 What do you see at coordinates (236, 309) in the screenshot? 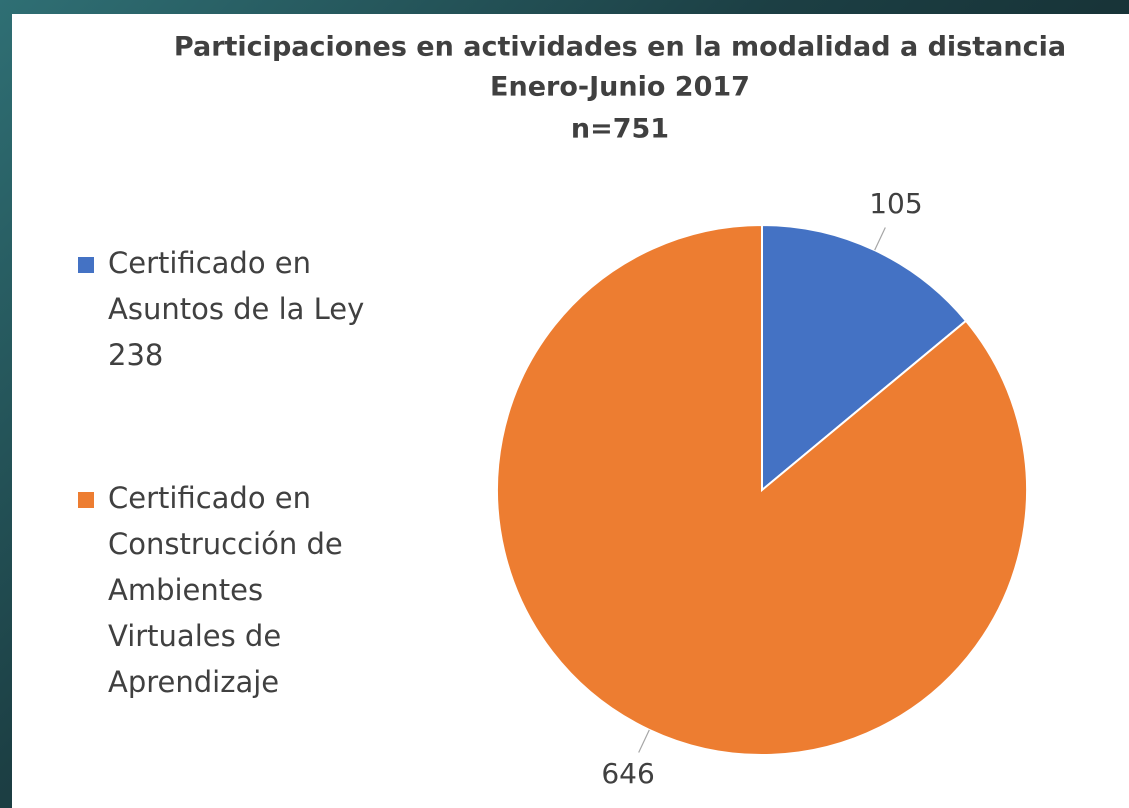
I see `legend-label: Certificado en Asuntos de la Ley 238` at bounding box center [236, 309].